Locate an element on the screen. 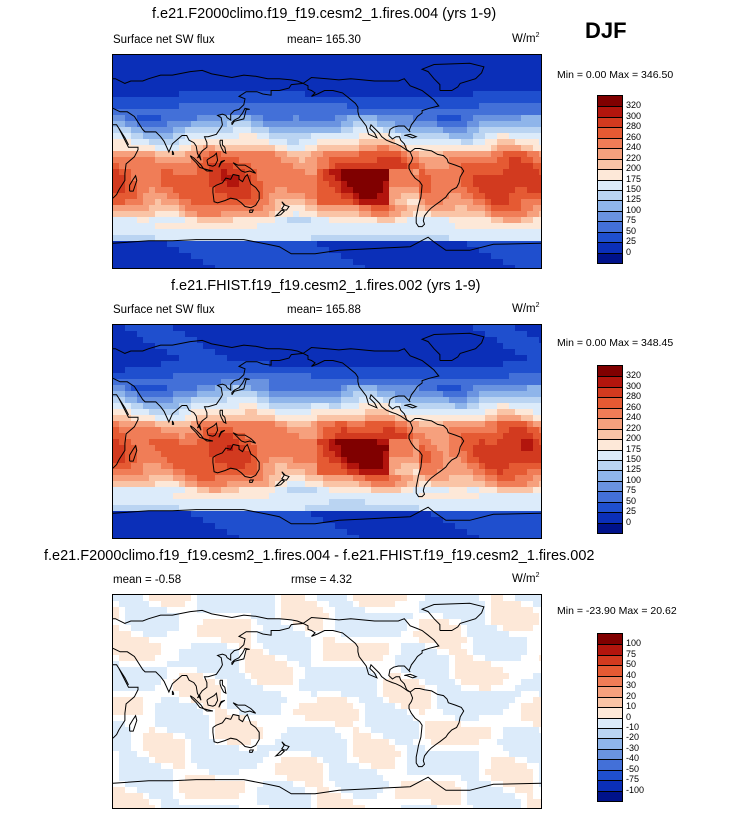 The height and width of the screenshot is (814, 732). colorbar-swatch is located at coordinates (610, 216).